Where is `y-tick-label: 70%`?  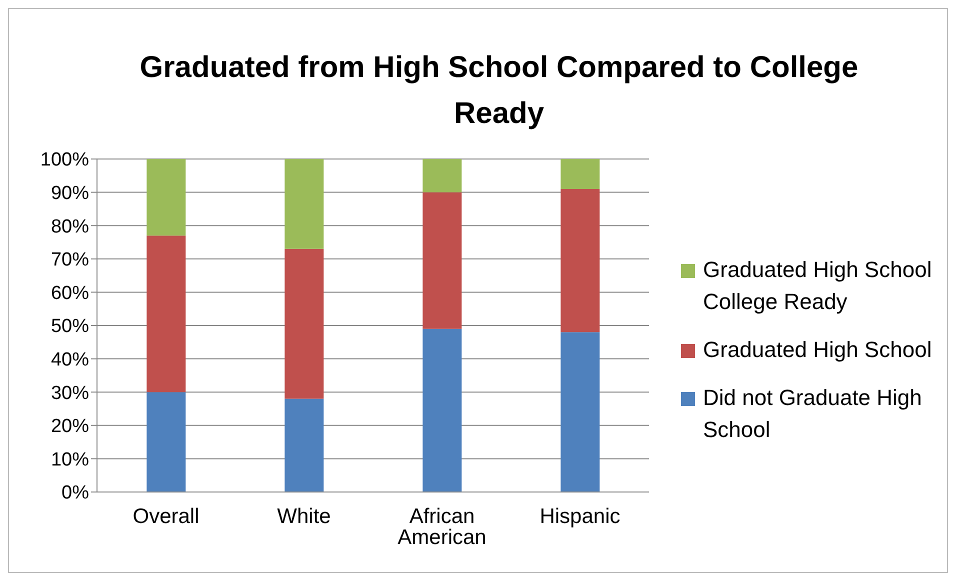
y-tick-label: 70% is located at coordinates (70, 260).